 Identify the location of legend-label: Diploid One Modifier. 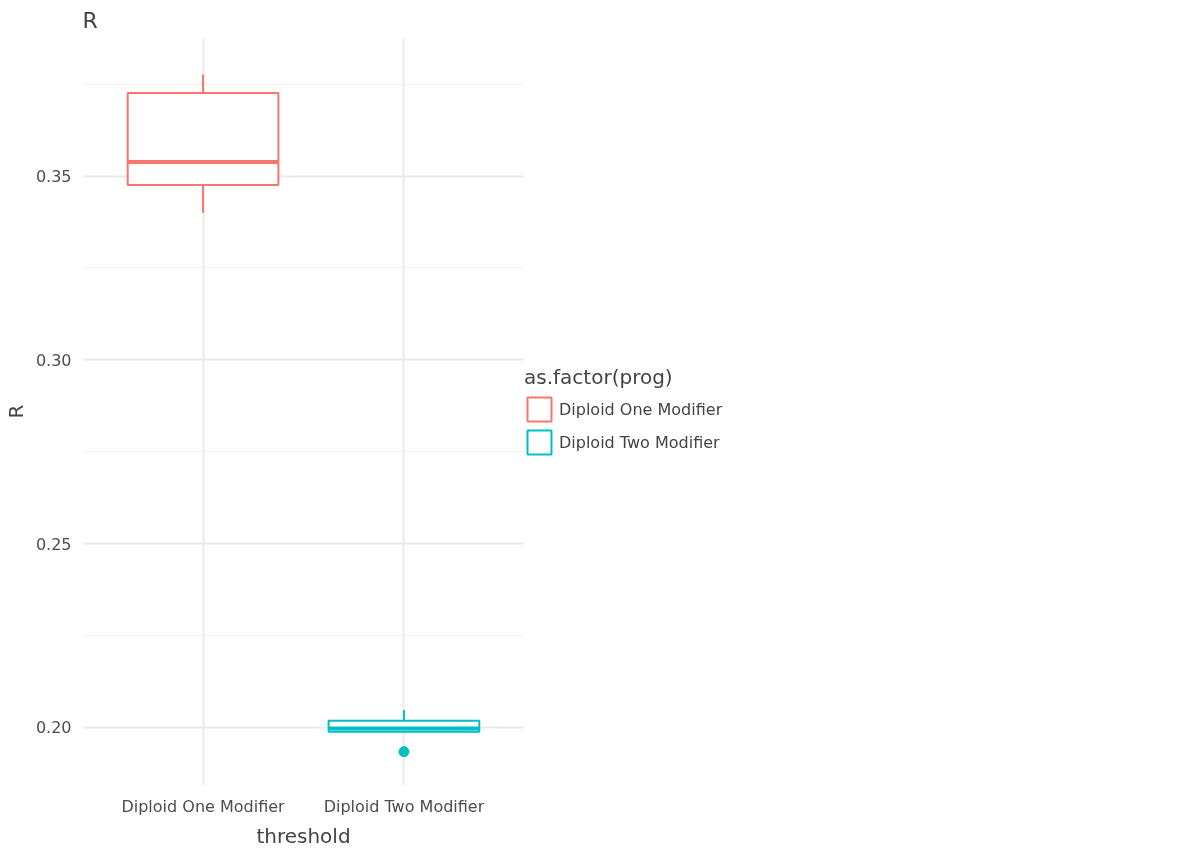
(641, 409).